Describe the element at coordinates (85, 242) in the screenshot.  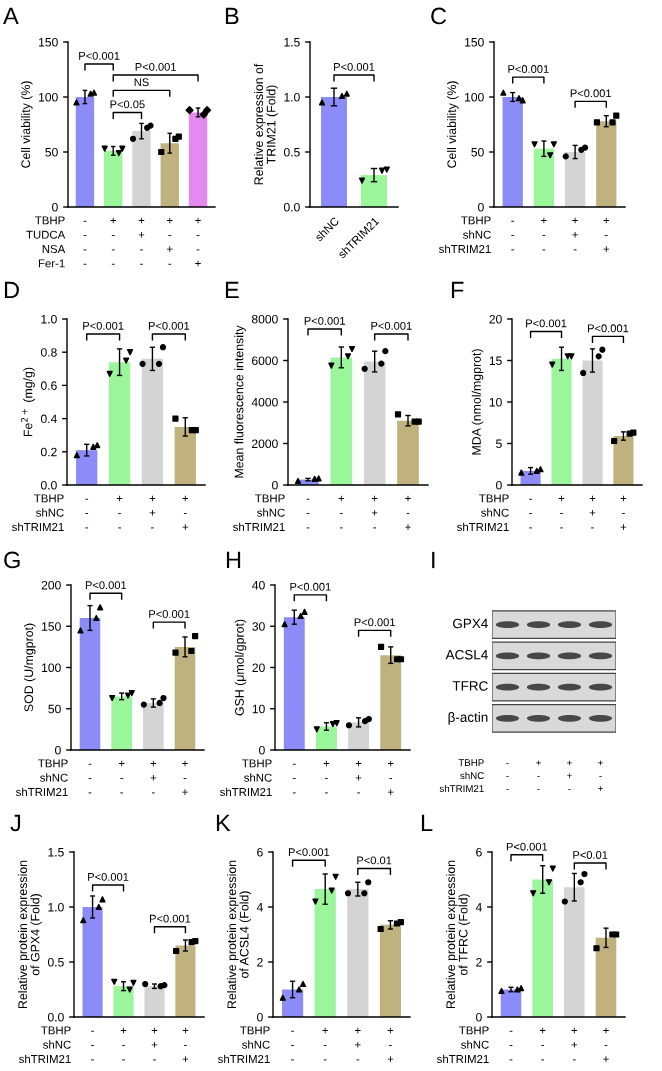
I see `x-tick-label: - - - -` at that location.